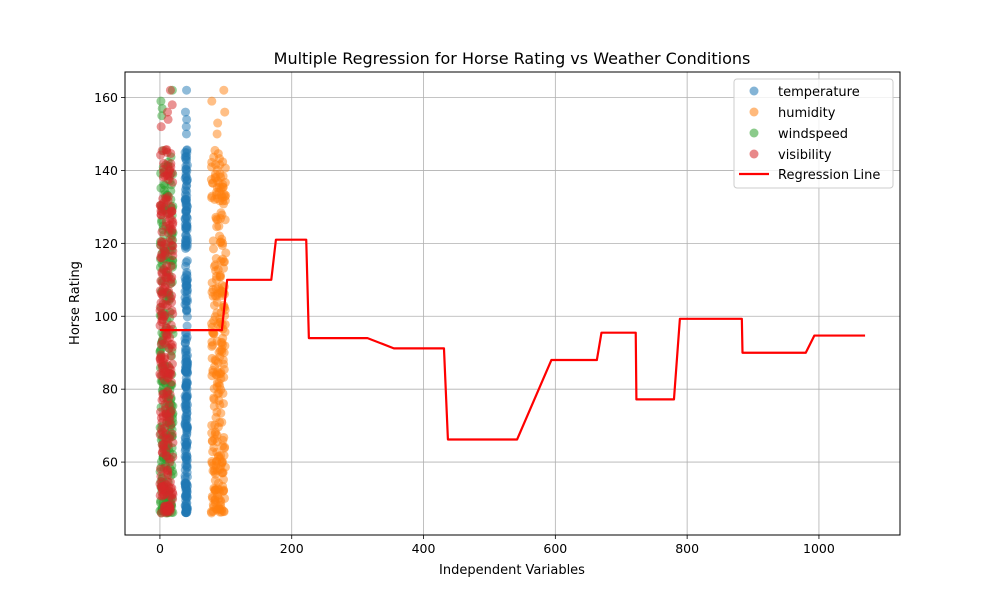 The height and width of the screenshot is (600, 1000). Describe the element at coordinates (161, 101) in the screenshot. I see `windspeed-point` at that location.